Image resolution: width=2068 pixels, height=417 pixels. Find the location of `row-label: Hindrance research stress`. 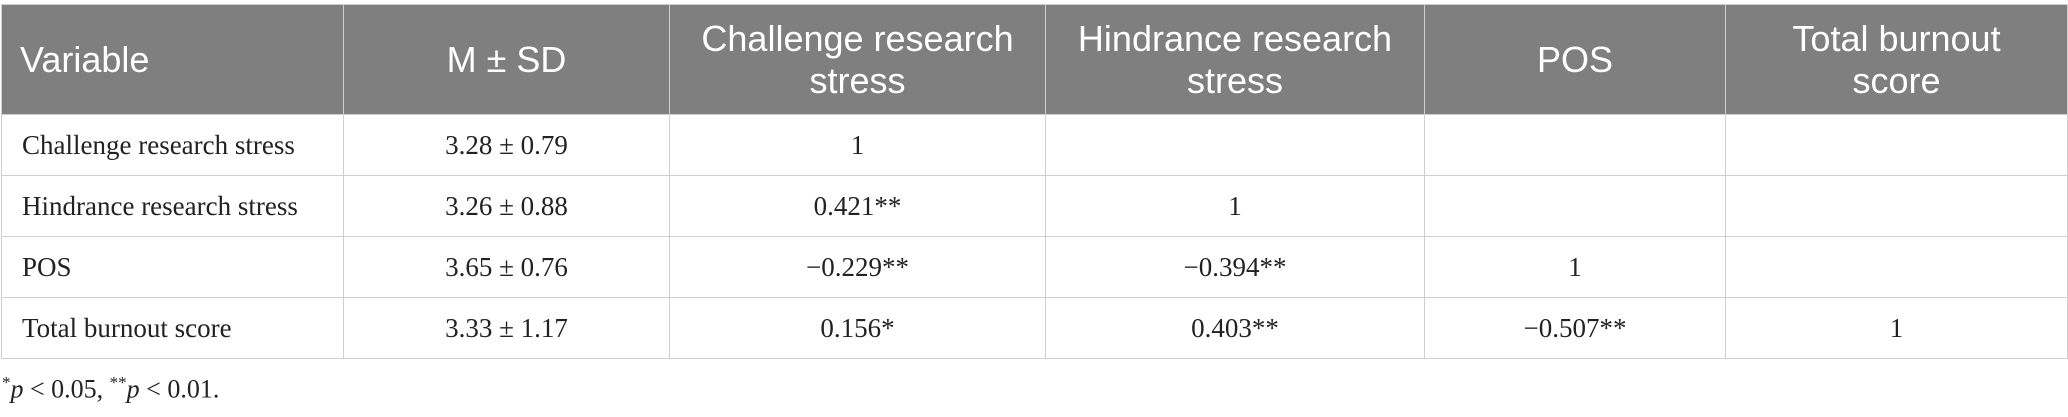

row-label: Hindrance research stress is located at coordinates (172, 206).